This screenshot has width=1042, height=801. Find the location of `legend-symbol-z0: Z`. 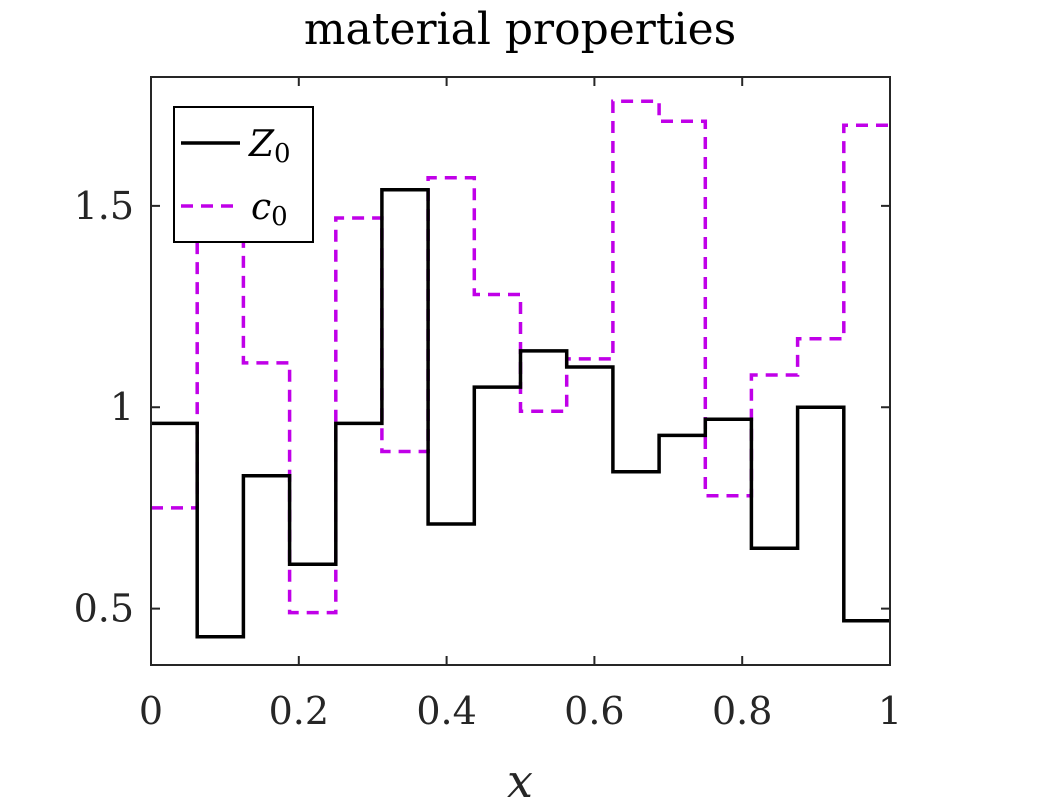

legend-symbol-z0: Z is located at coordinates (261, 144).